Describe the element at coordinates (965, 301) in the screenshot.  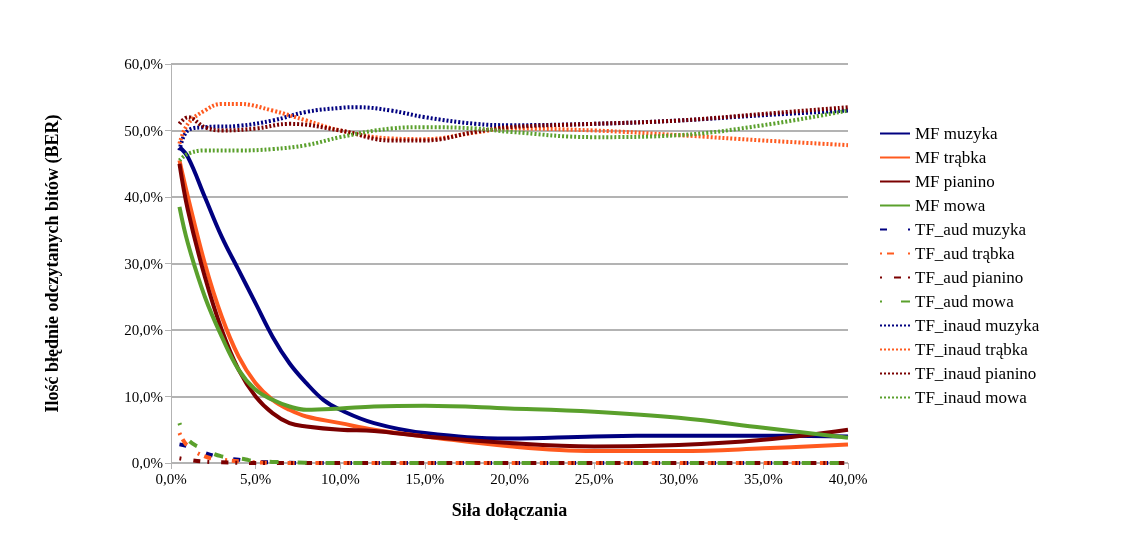
I see `legend-label: TF_aud mowa` at that location.